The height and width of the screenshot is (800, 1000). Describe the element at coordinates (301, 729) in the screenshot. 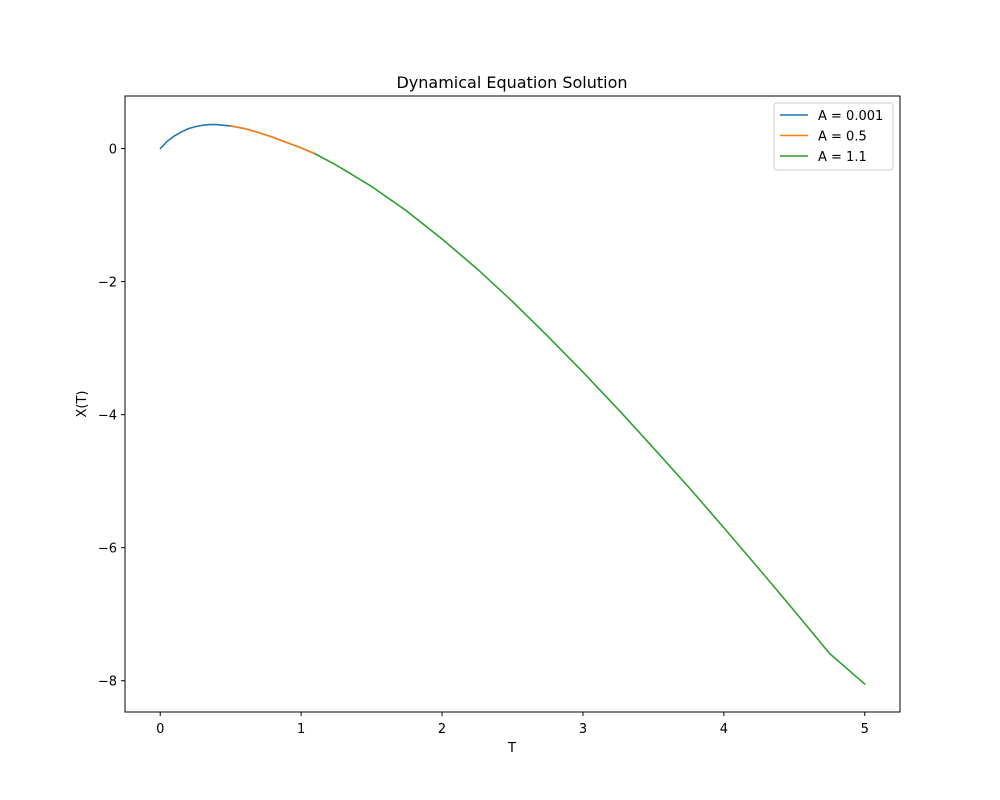

I see `x-tick-label: 1` at that location.